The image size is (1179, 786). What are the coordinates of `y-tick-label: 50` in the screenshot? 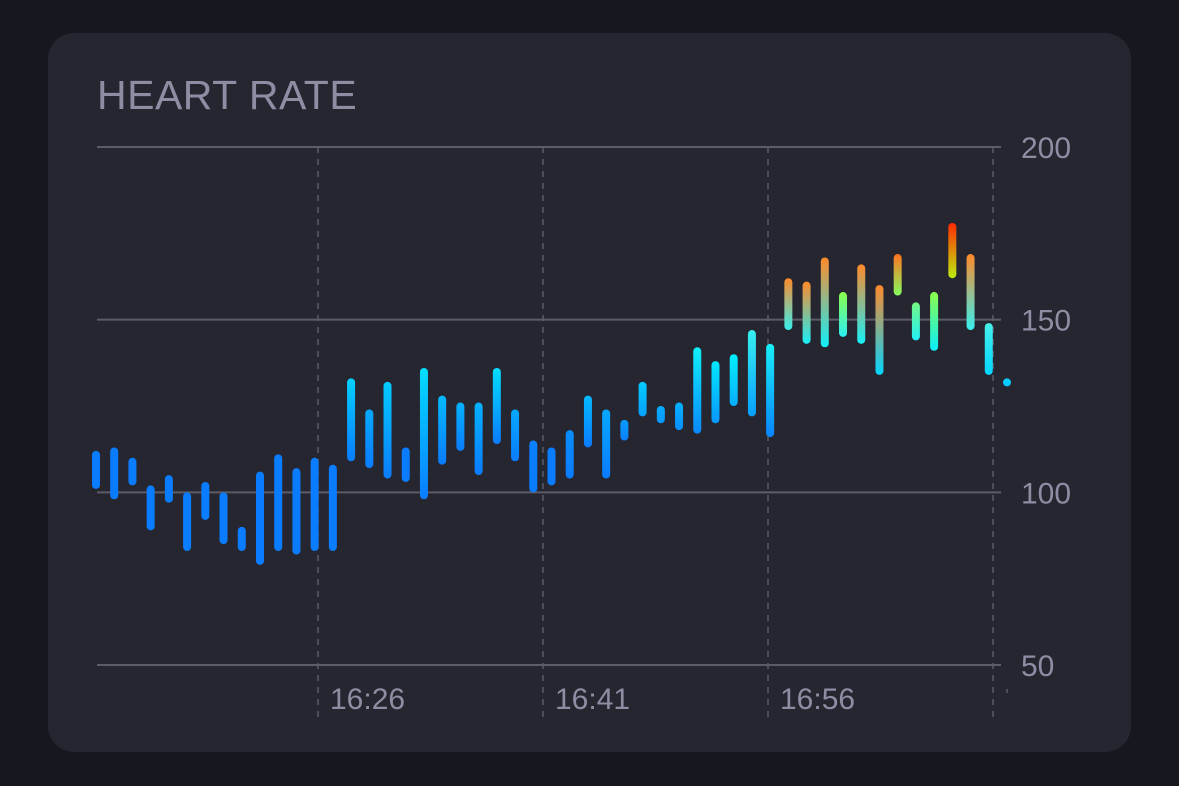 It's located at (1037, 666).